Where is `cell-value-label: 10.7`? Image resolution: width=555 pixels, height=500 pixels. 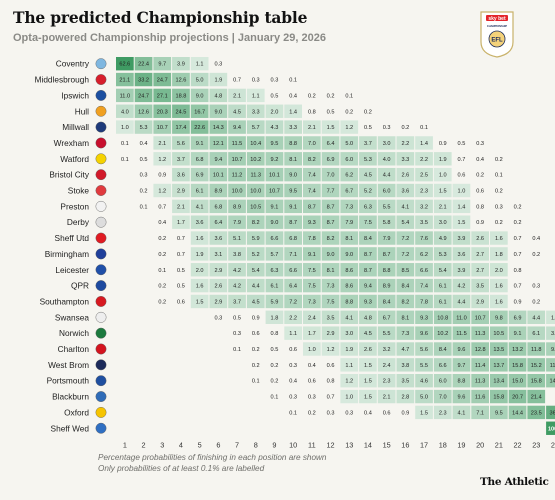
cell-value-label: 10.7 is located at coordinates (237, 160).